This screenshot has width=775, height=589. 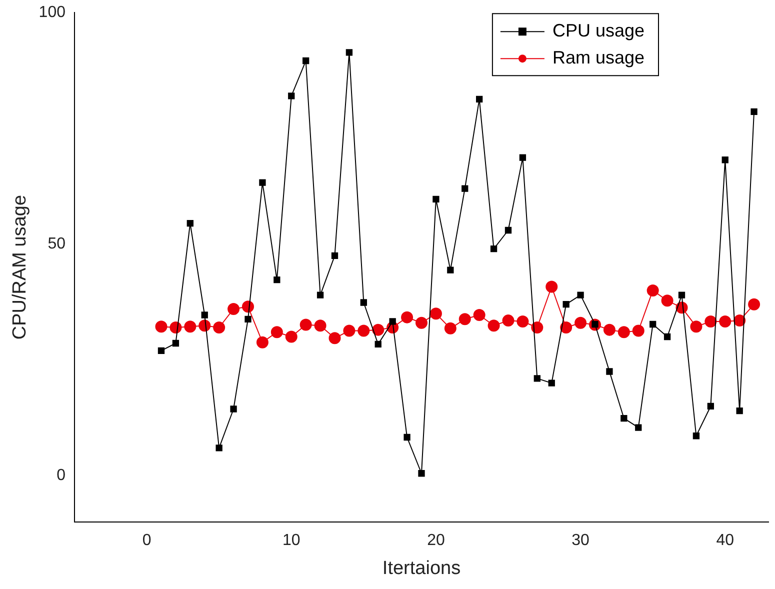 What do you see at coordinates (57, 244) in the screenshot?
I see `y-tick-label: 50` at bounding box center [57, 244].